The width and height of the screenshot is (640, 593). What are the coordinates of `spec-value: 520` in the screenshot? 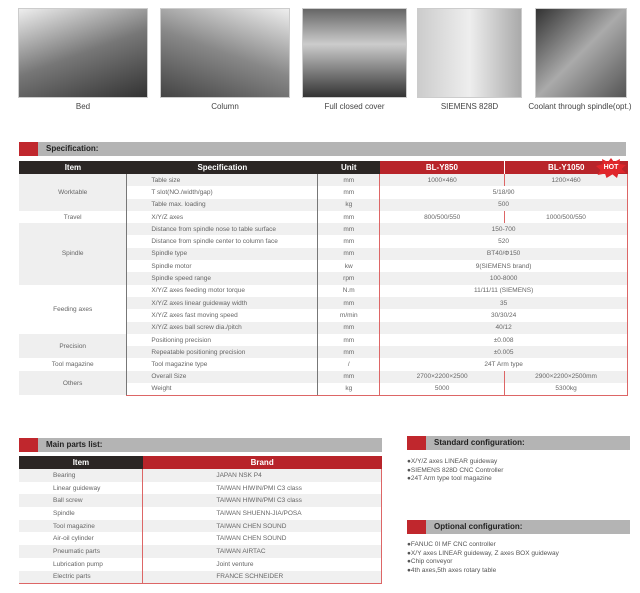 It's located at (503, 241).